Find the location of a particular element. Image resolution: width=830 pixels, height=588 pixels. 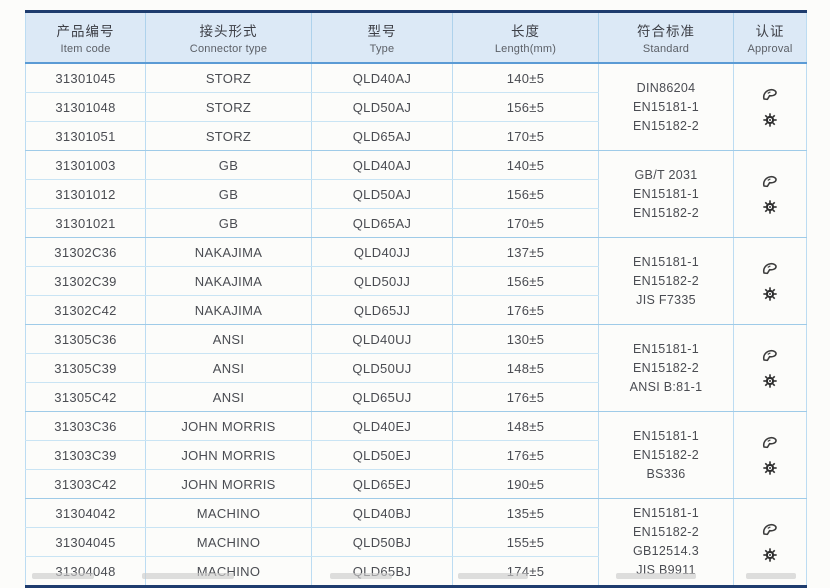

item-code-cell: 31301045 is located at coordinates (85, 78).